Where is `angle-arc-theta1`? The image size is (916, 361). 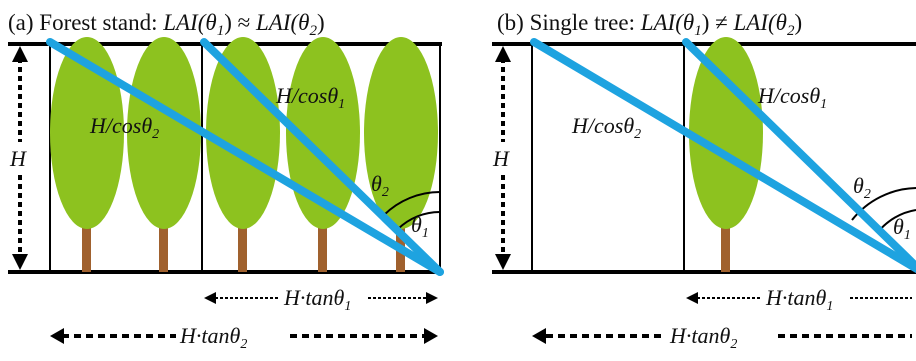
angle-arc-theta1 is located at coordinates (419, 220).